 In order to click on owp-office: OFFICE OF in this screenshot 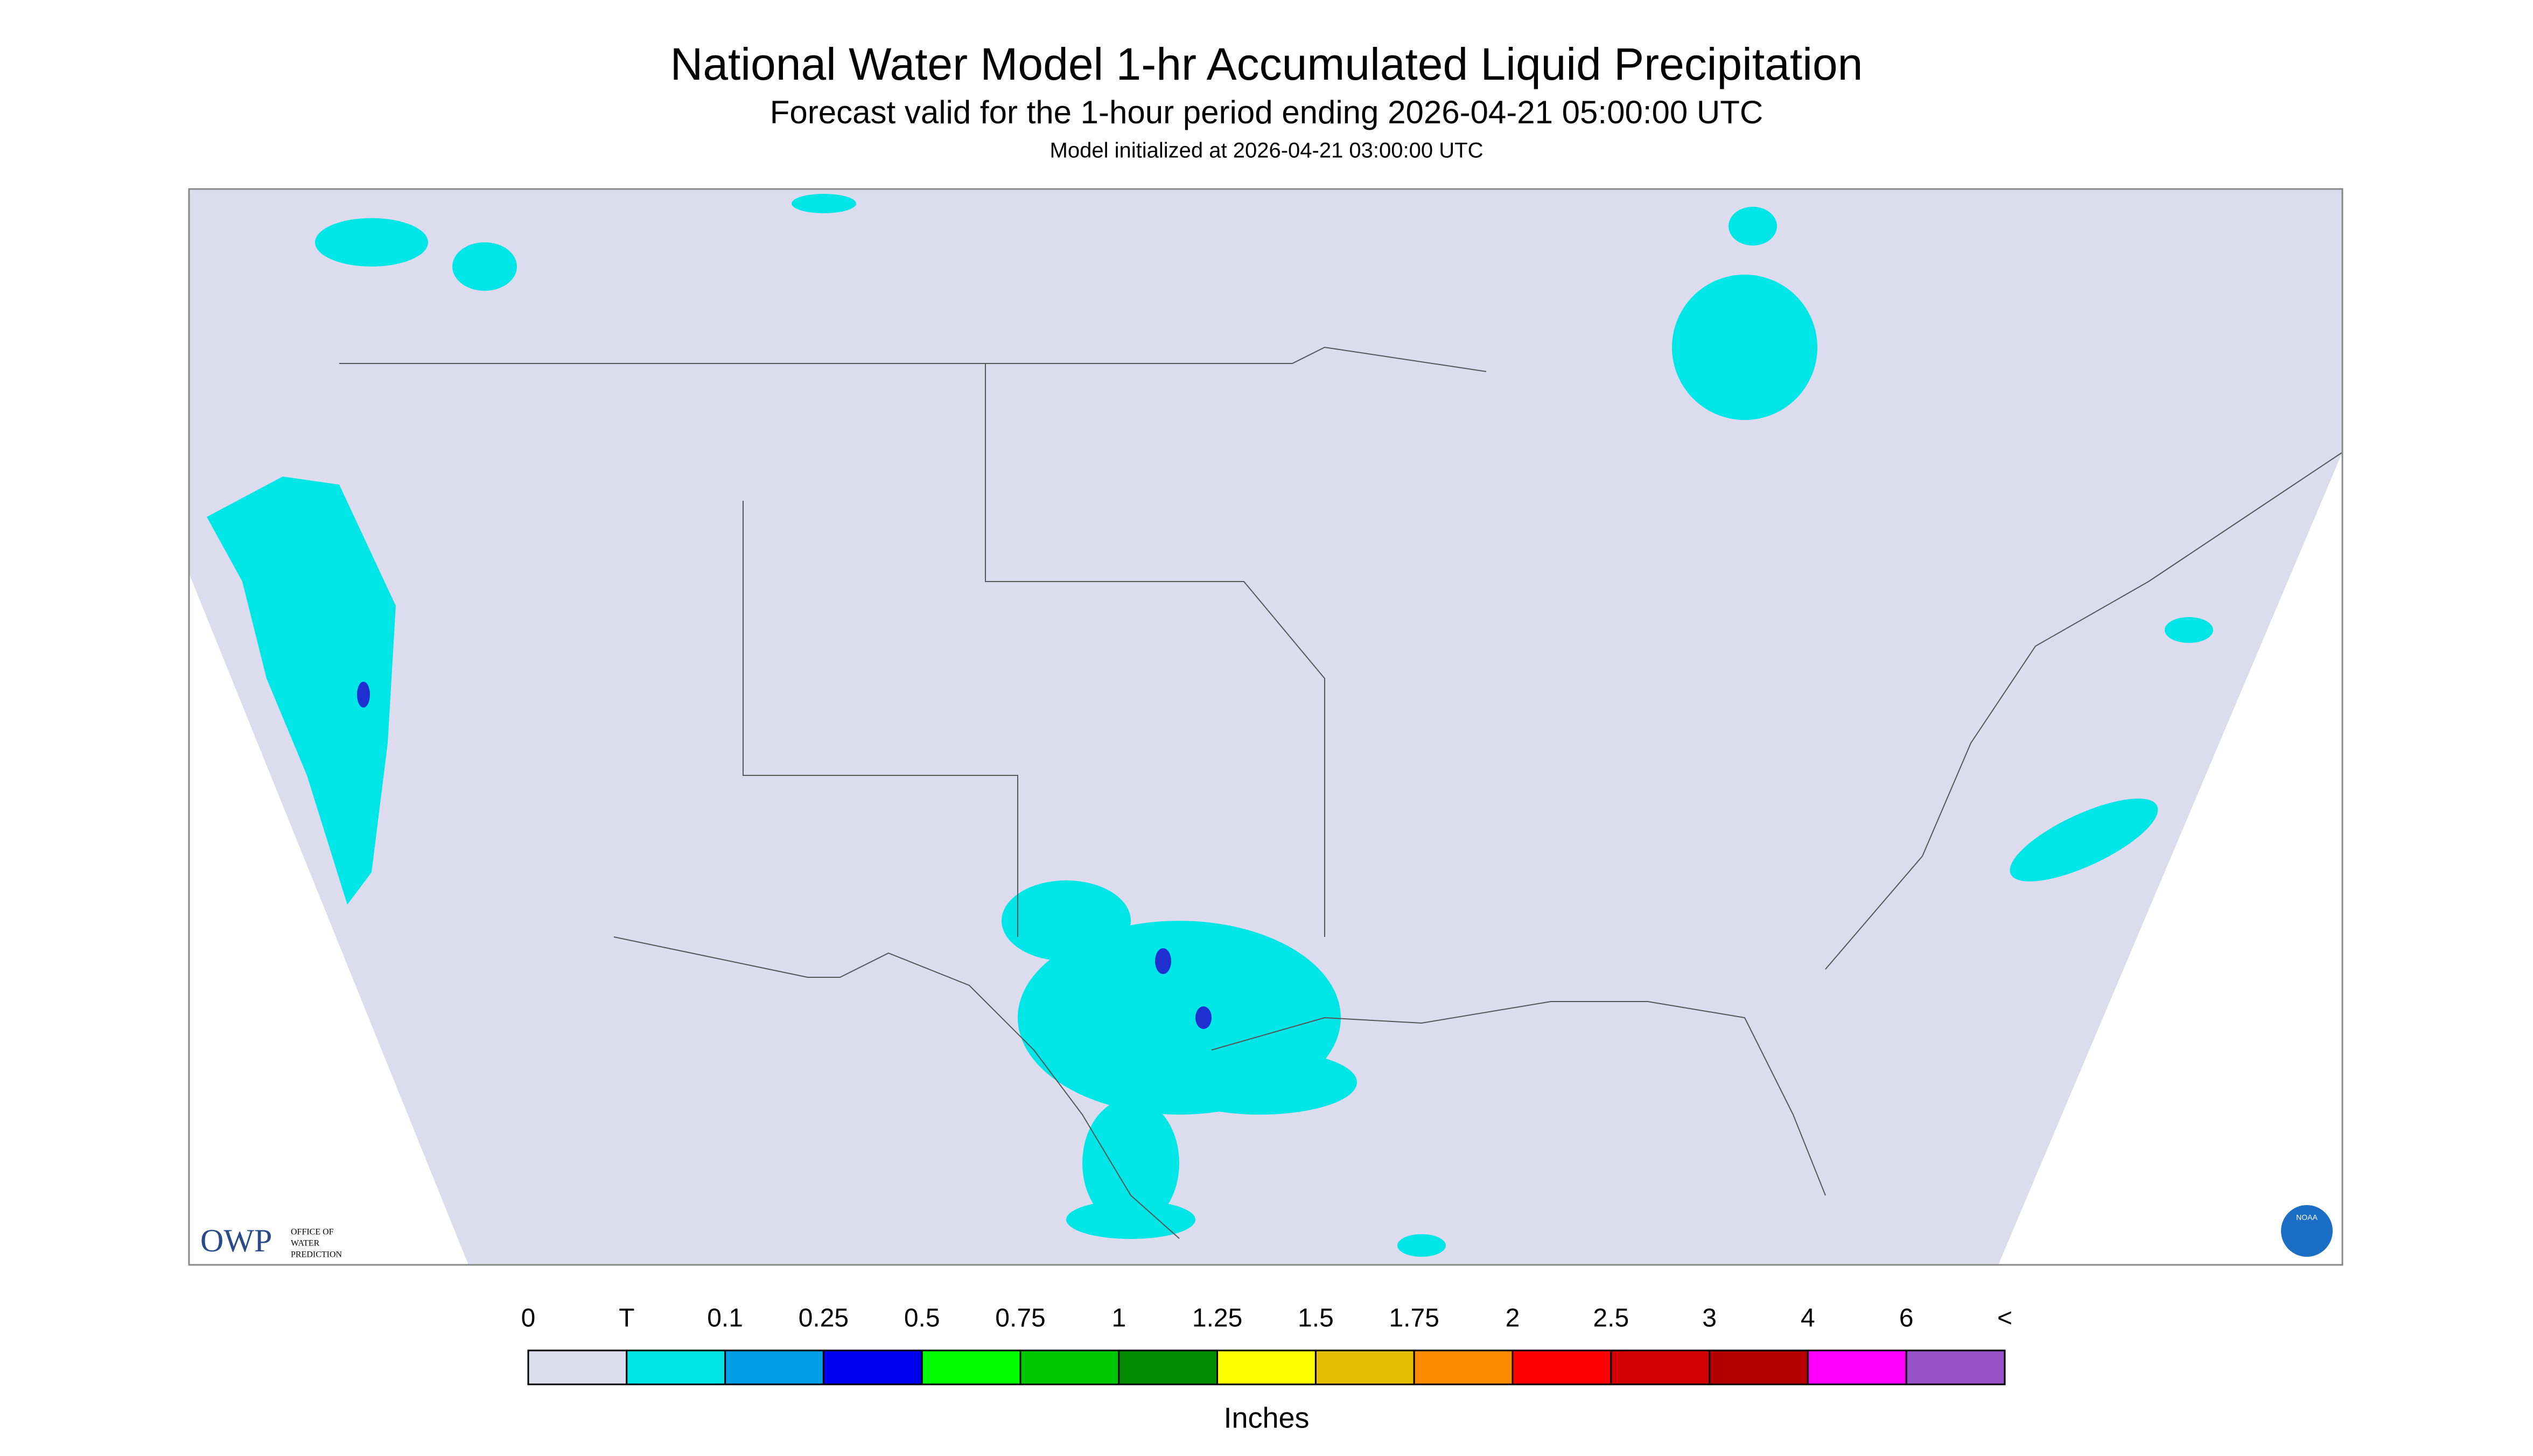, I will do `click(313, 1232)`.